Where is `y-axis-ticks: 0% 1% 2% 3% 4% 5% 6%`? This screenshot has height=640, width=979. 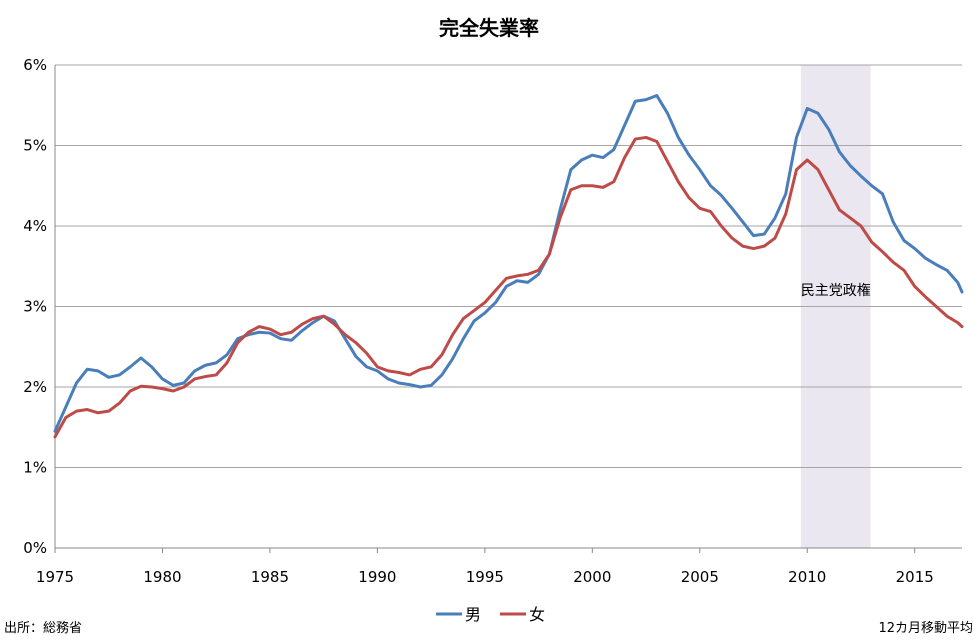
y-axis-ticks: 0% 1% 2% 3% 4% 5% 6% is located at coordinates (35, 306).